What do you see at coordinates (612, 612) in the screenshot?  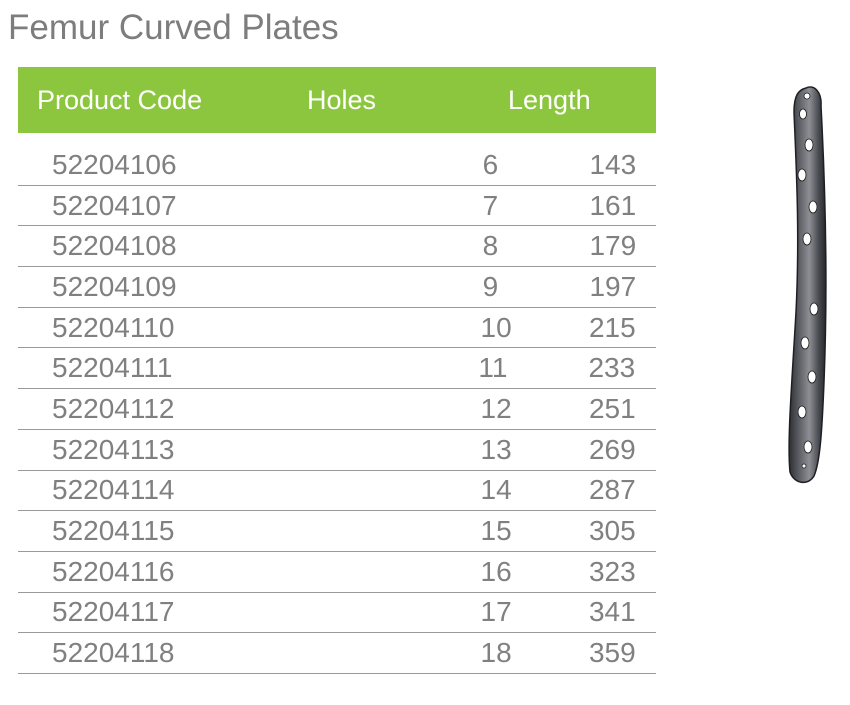 I see `cell-length: 341` at bounding box center [612, 612].